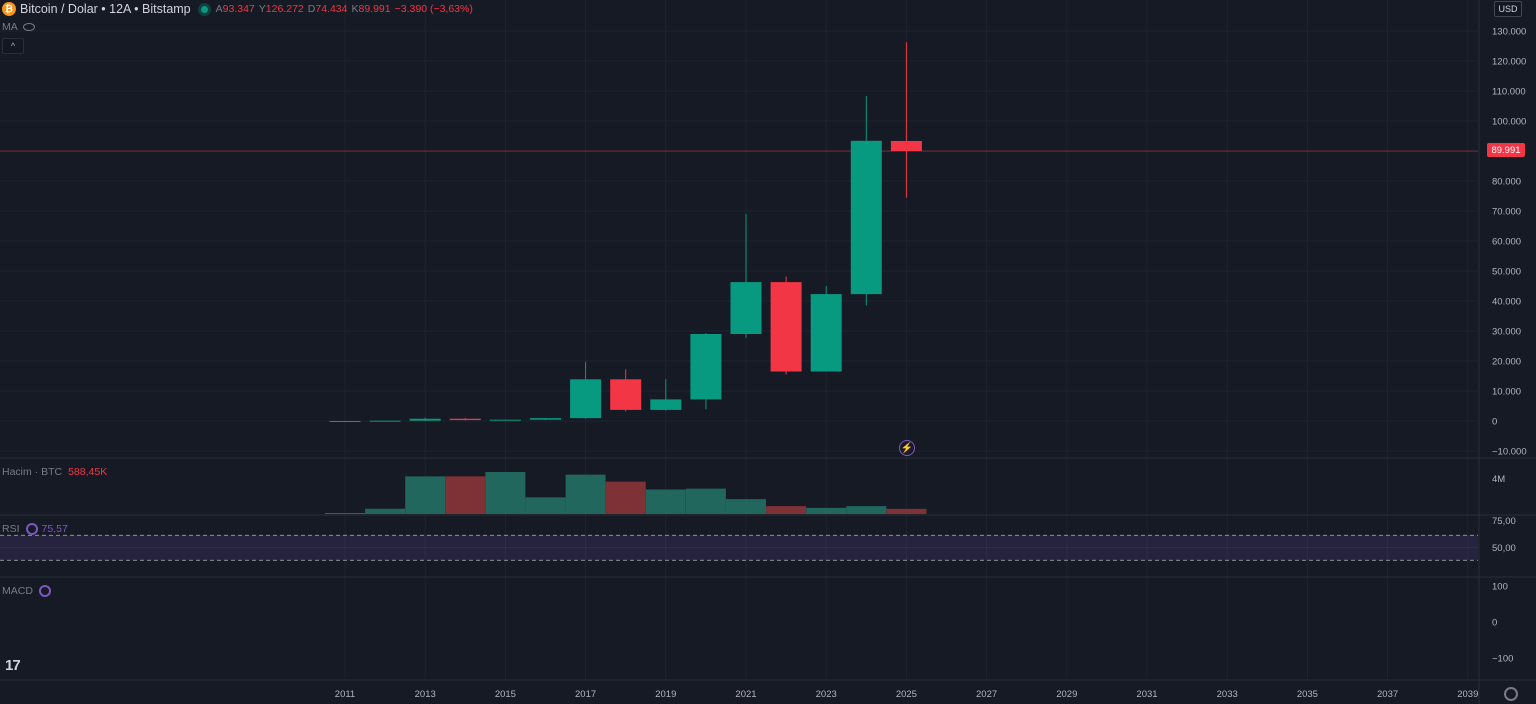  What do you see at coordinates (1066, 694) in the screenshot?
I see `time-tick-label: 2029` at bounding box center [1066, 694].